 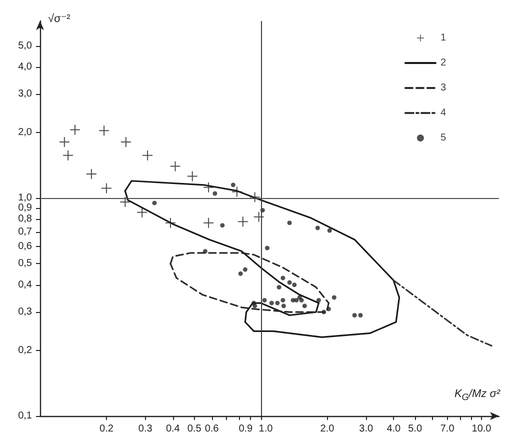 I want to click on legend-label: 4, so click(x=443, y=113).